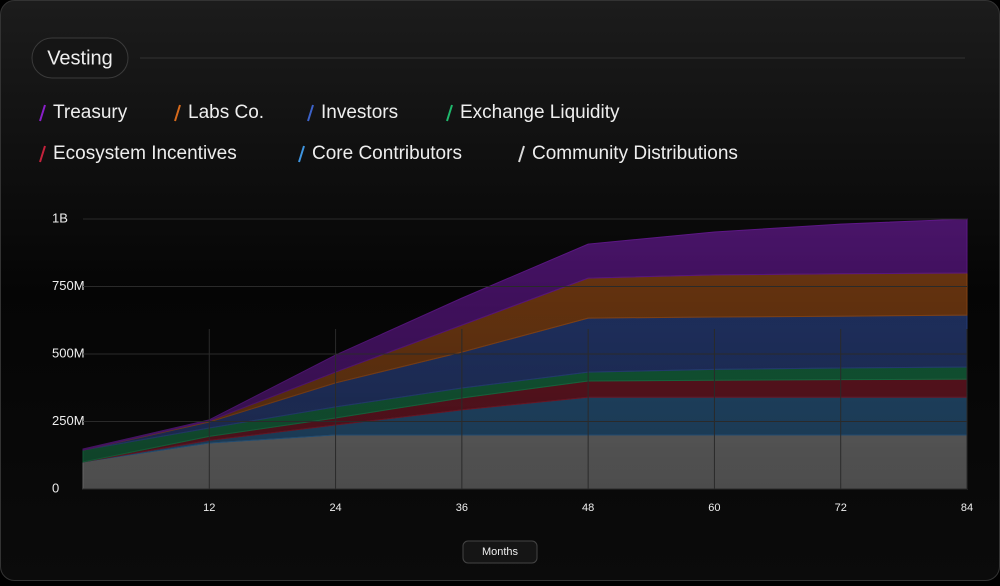  Describe the element at coordinates (209, 508) in the screenshot. I see `x-tick-label: 12` at that location.